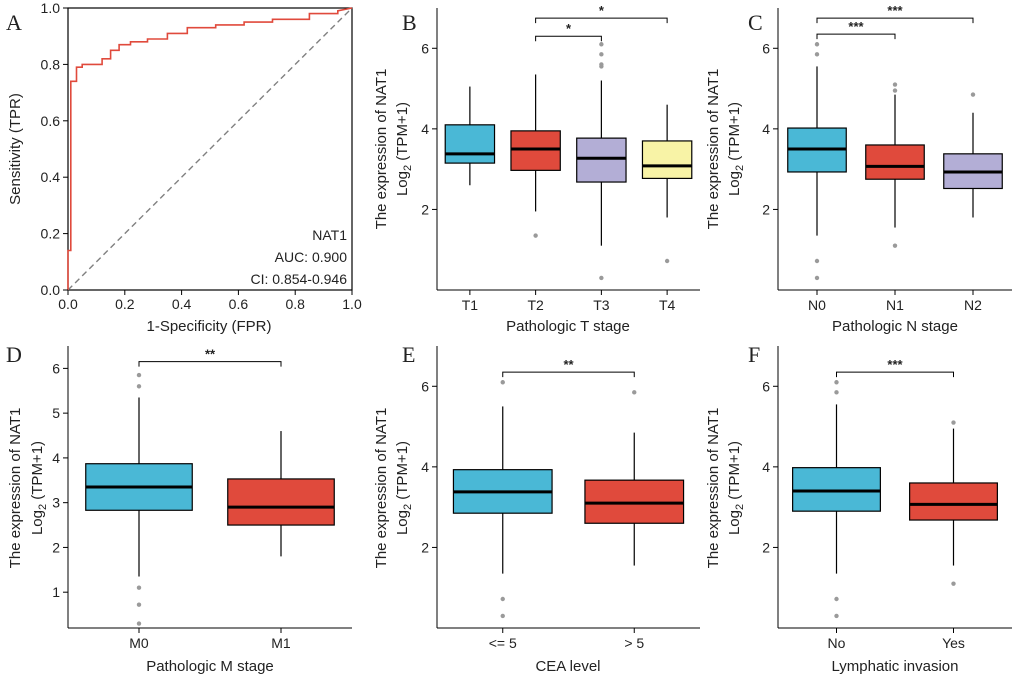 The width and height of the screenshot is (1024, 682). What do you see at coordinates (667, 160) in the screenshot?
I see `box-T4` at bounding box center [667, 160].